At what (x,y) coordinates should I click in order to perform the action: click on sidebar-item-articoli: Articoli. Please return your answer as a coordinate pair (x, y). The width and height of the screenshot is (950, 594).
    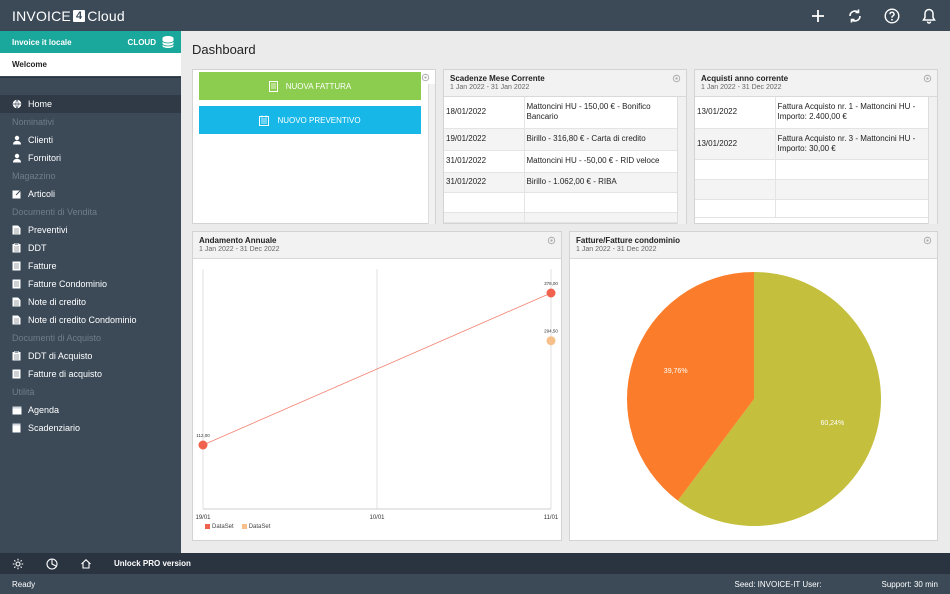
    Looking at the image, I should click on (90, 194).